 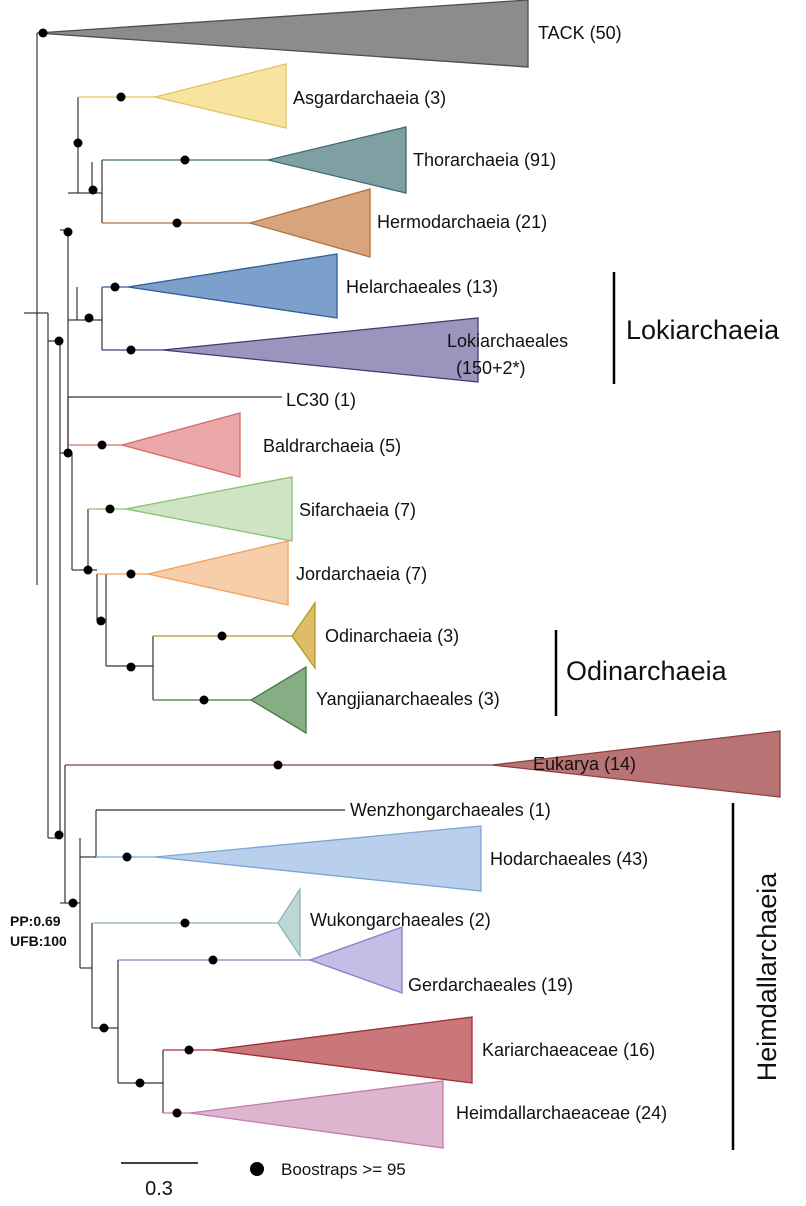 I want to click on label-tack: TACK (50), so click(x=580, y=33).